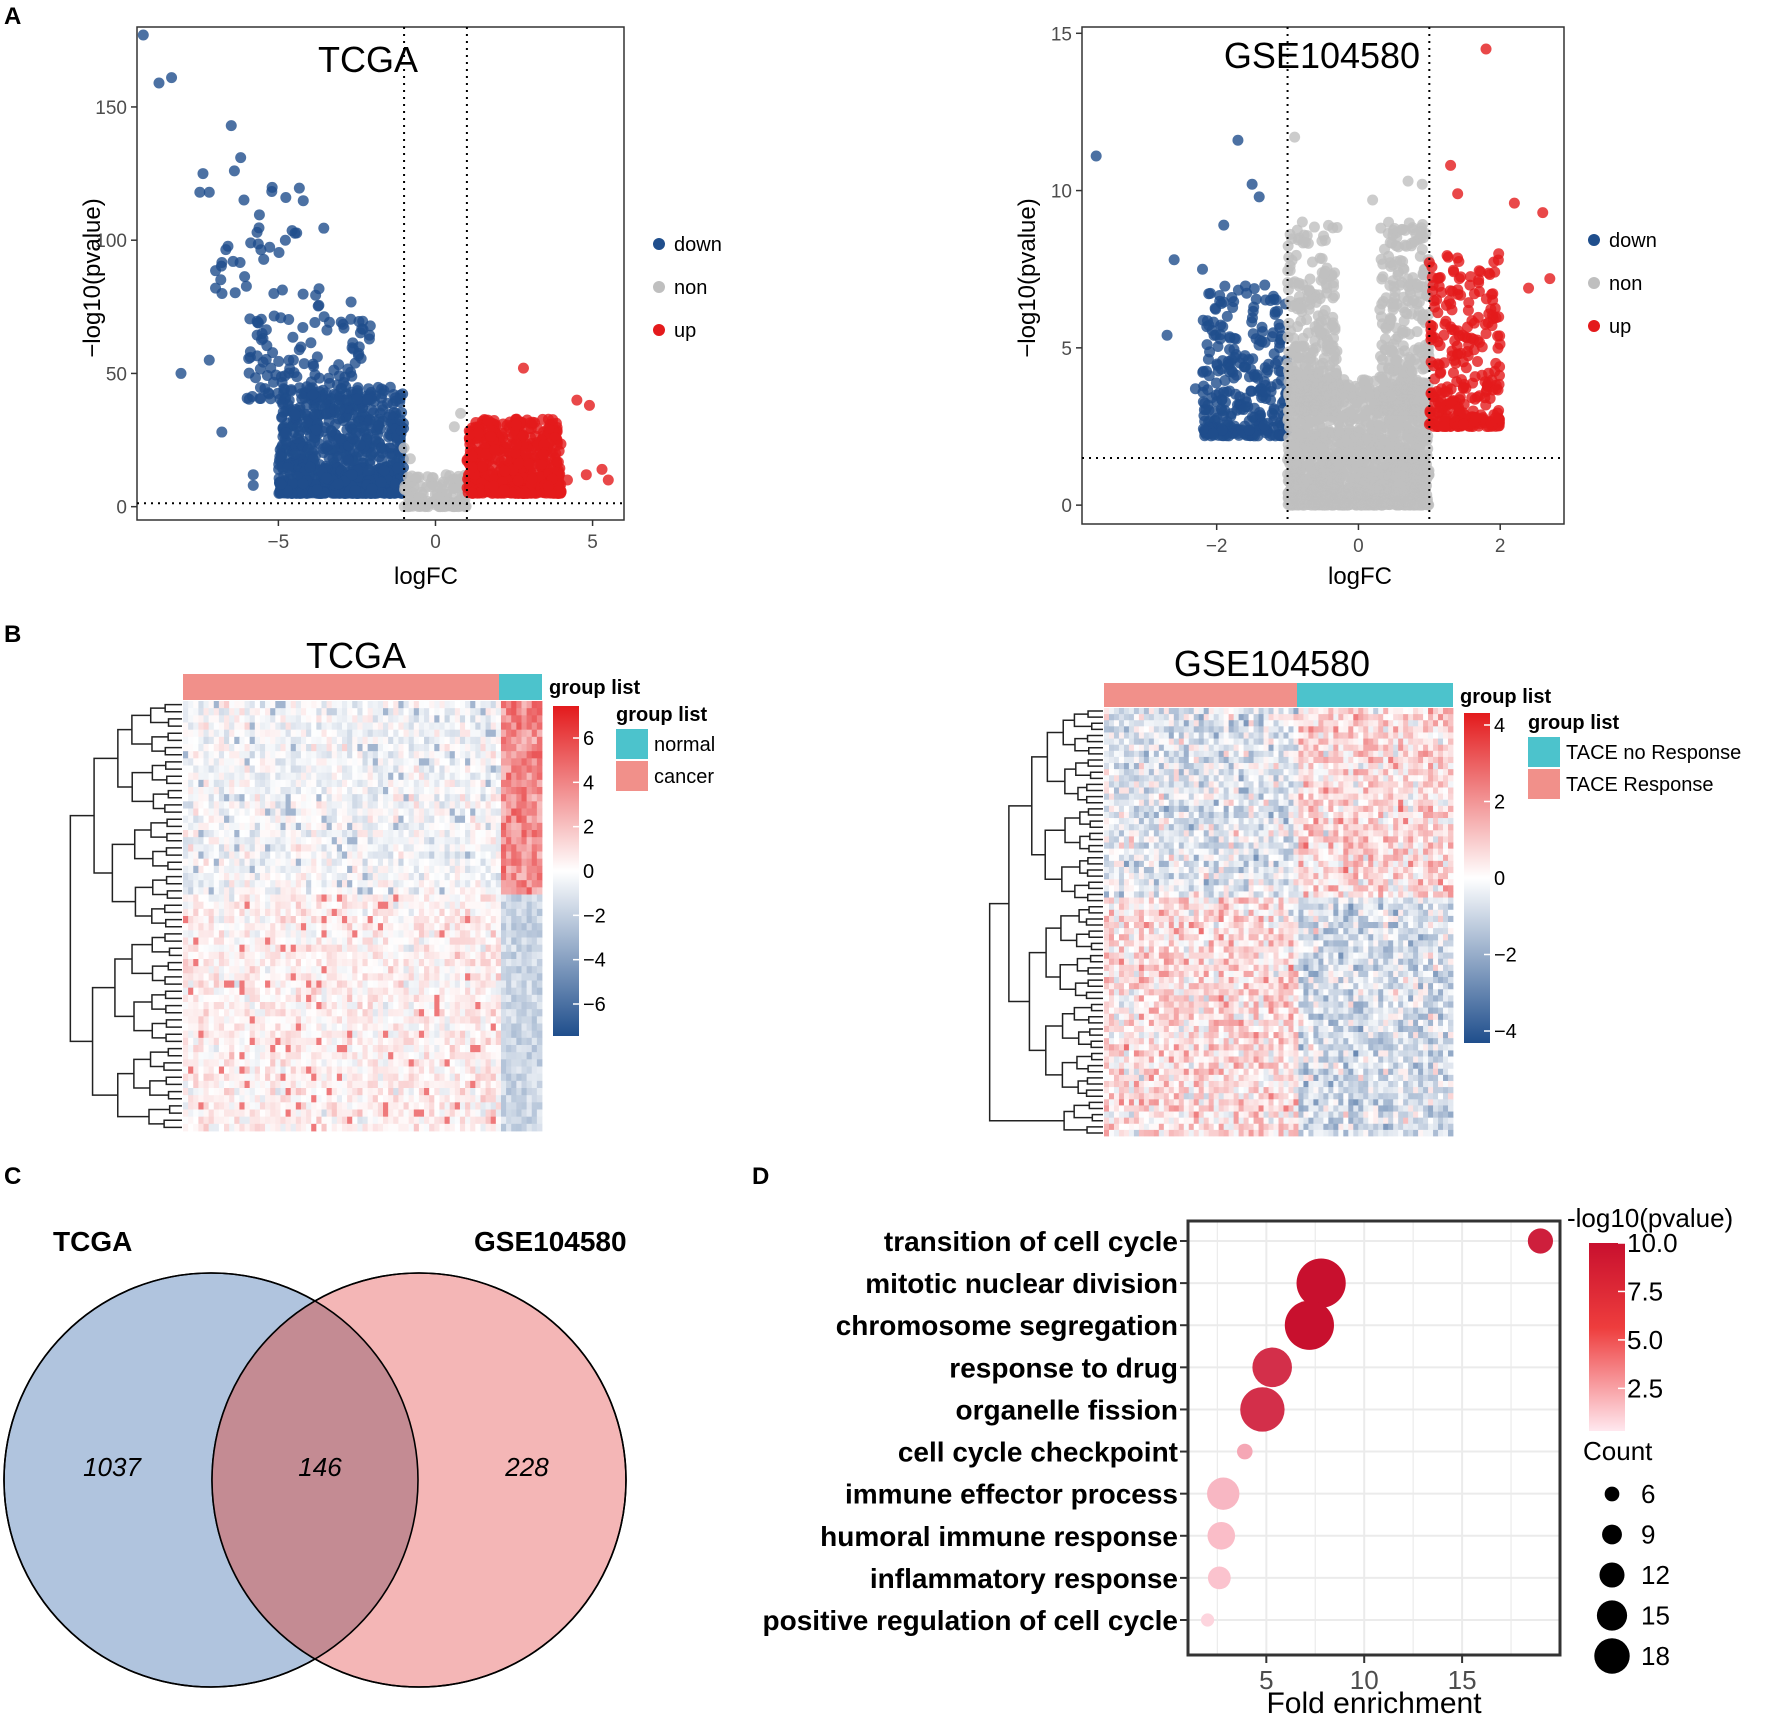  Describe the element at coordinates (690, 288) in the screenshot. I see `legend-non-label: non` at that location.